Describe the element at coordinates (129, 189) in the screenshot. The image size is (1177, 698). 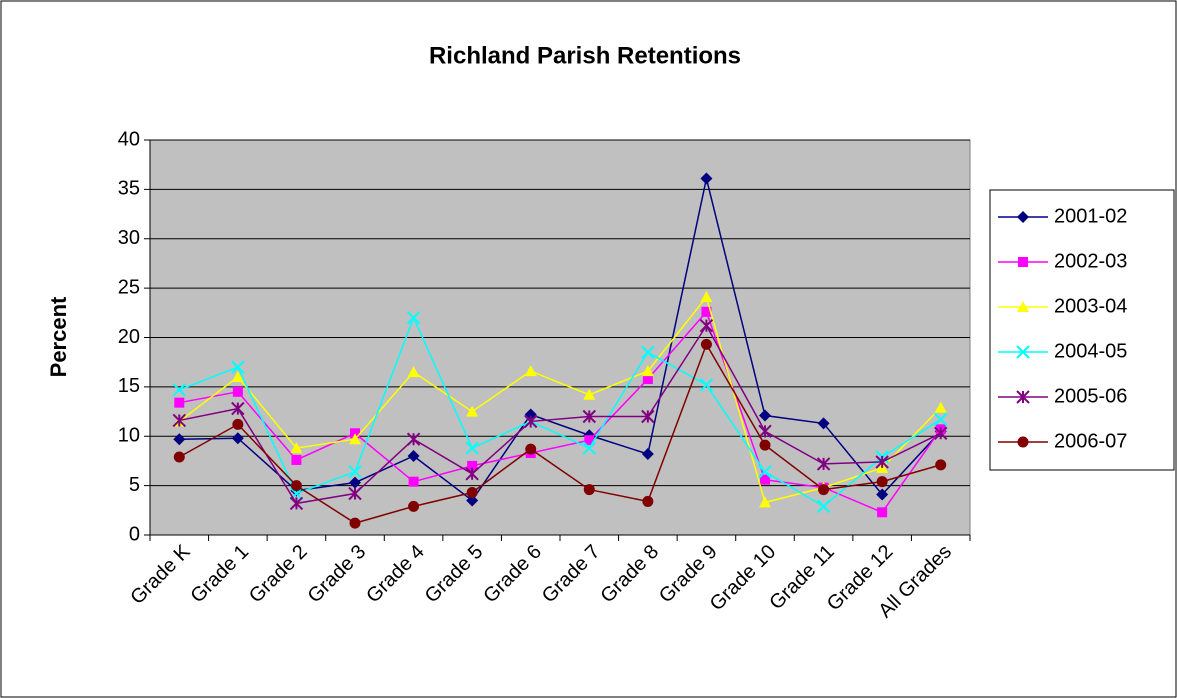
I see `y-tick-label: 35` at that location.